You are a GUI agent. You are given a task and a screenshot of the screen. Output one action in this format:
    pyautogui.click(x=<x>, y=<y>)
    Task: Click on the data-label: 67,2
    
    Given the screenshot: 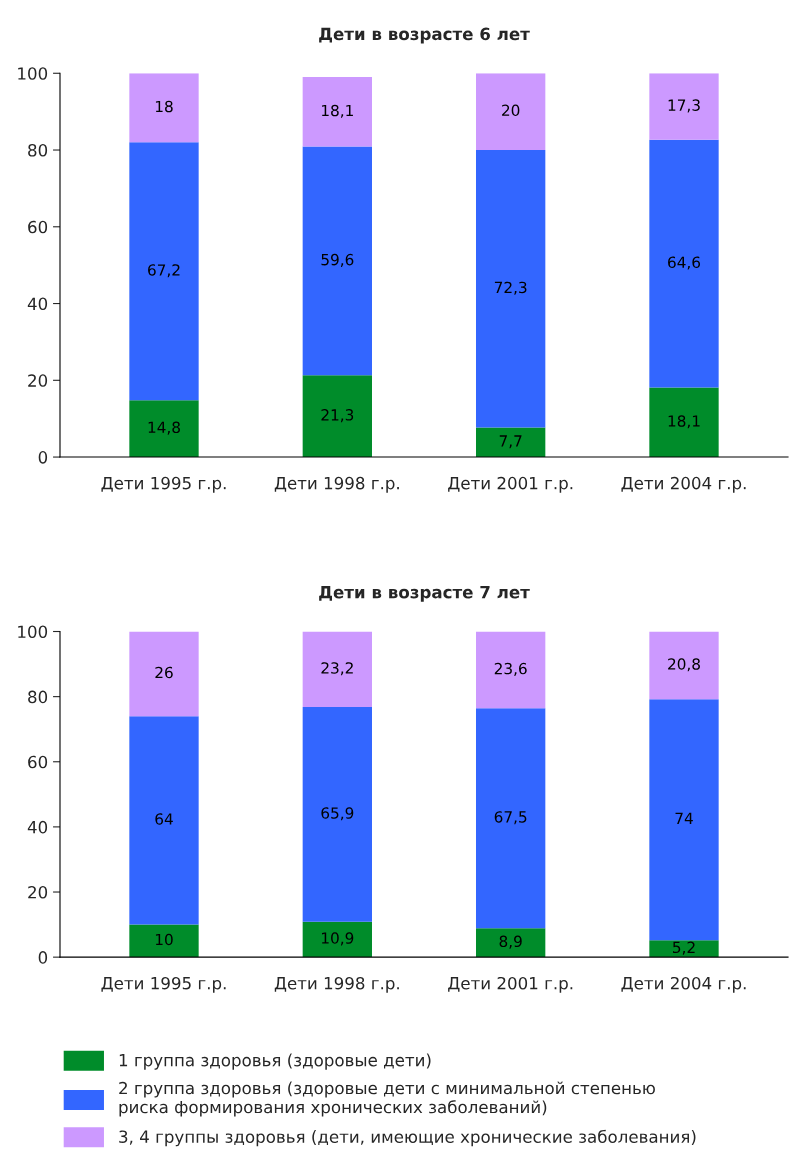 What is the action you would take?
    pyautogui.click(x=164, y=271)
    